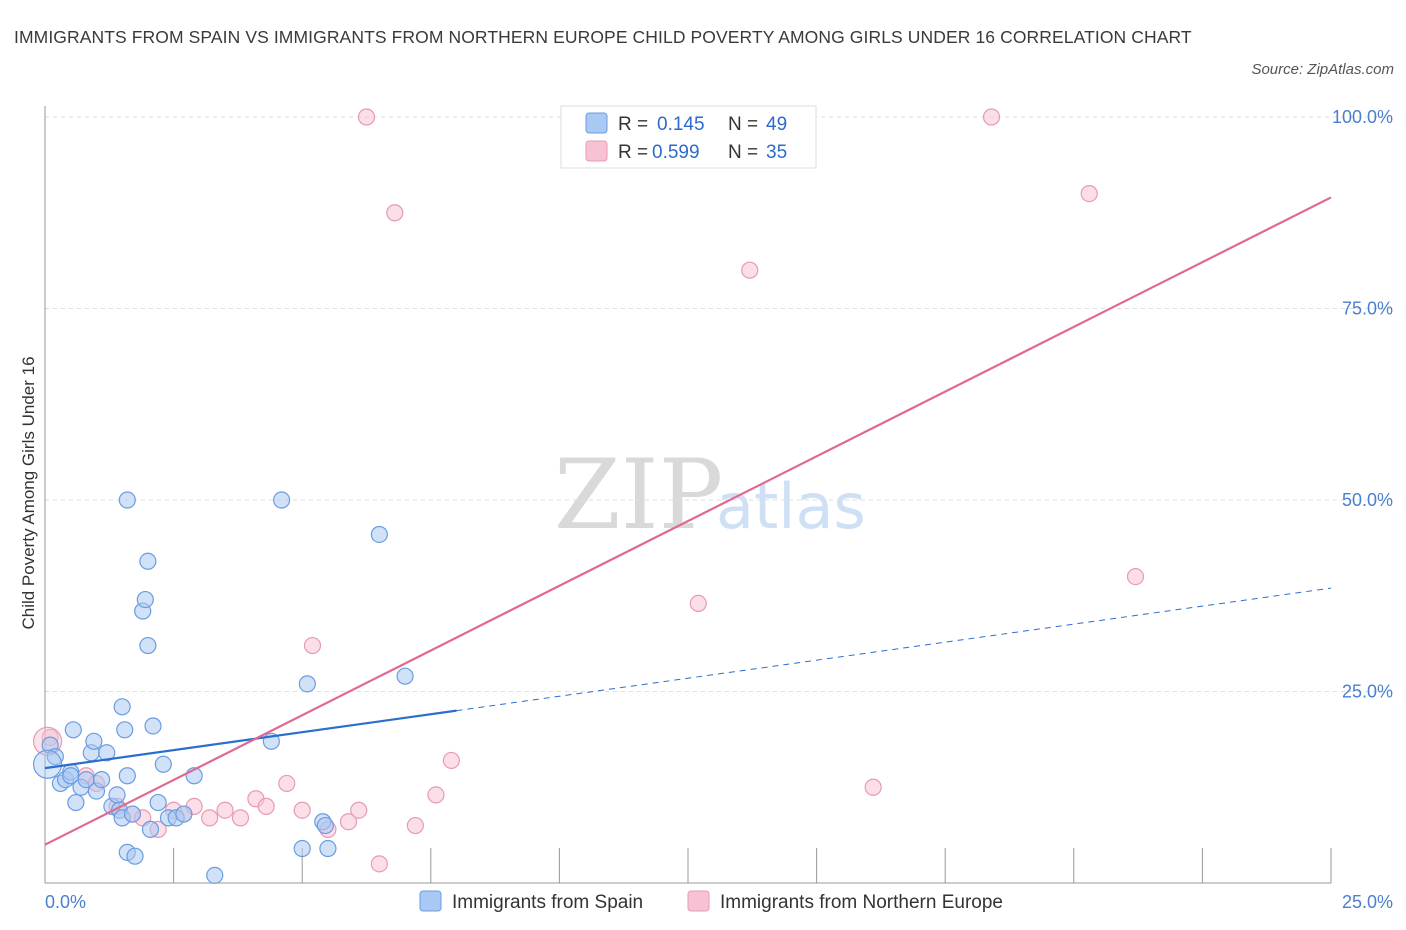 This screenshot has height=930, width=1406. Describe the element at coordinates (430, 901) in the screenshot. I see `bottom-legend-swatch-spain` at that location.